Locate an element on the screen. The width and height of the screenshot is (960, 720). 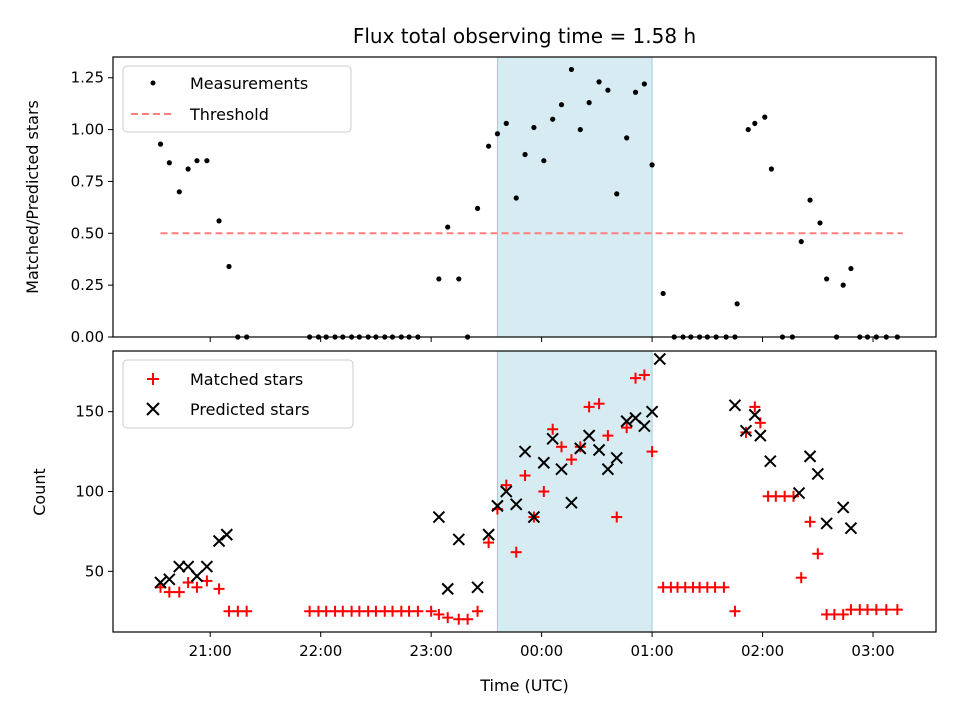
top-chart-title: Flux total observing time = 1.58 h is located at coordinates (524, 36).